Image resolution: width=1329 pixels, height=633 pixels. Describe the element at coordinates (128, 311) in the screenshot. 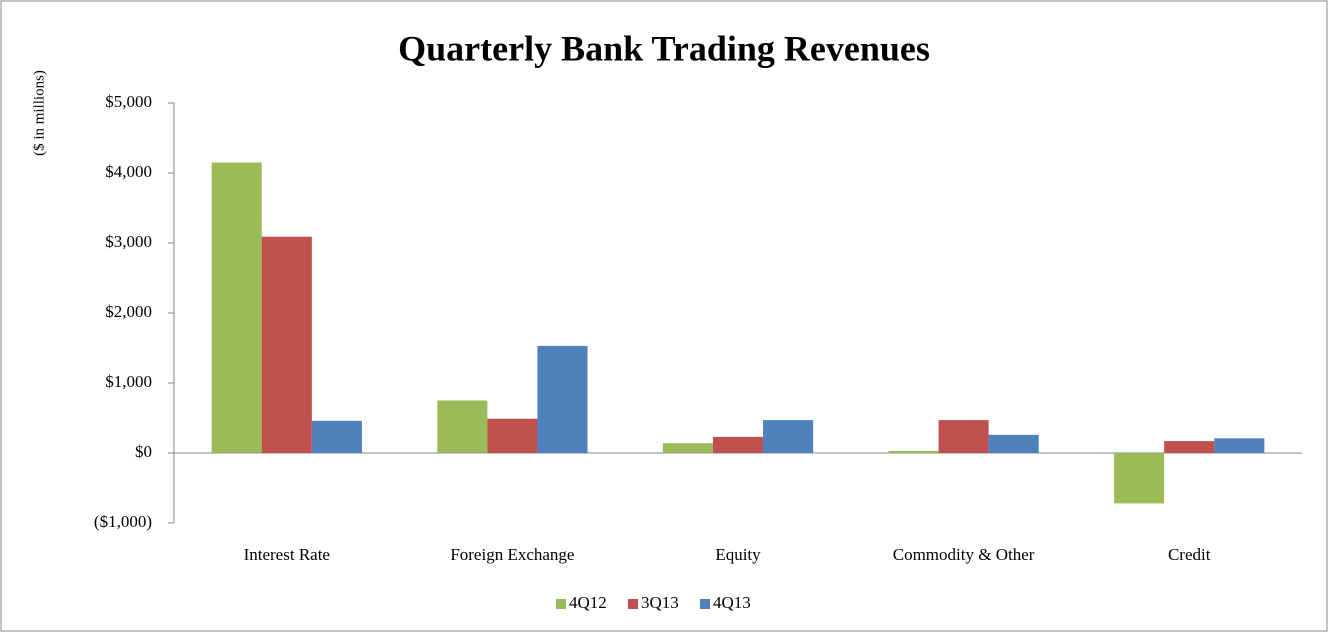

I see `y-tick-label: $2,000` at that location.